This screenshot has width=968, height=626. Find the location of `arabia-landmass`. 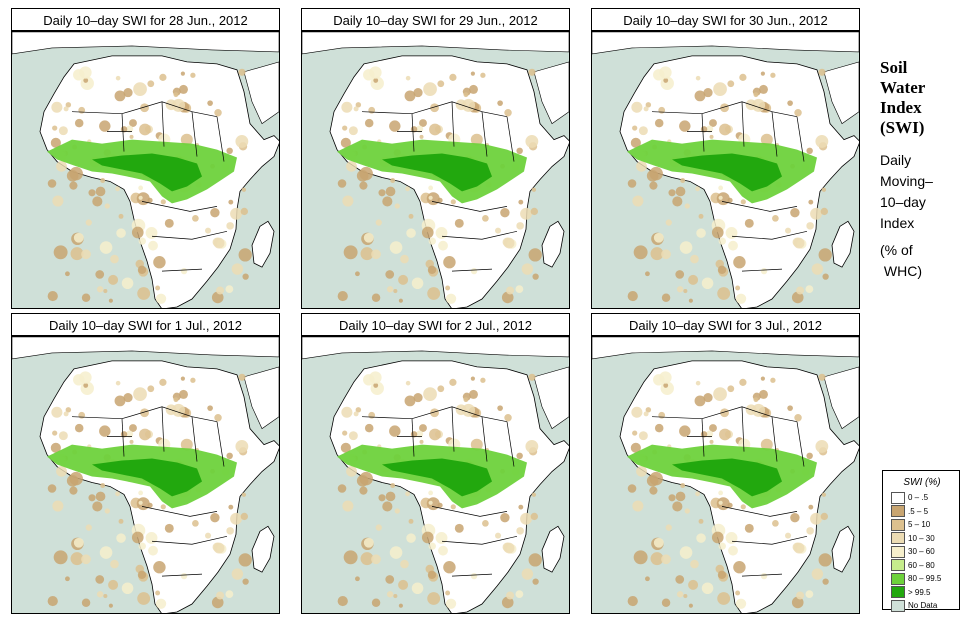

arabia-landmass is located at coordinates (551, 93).